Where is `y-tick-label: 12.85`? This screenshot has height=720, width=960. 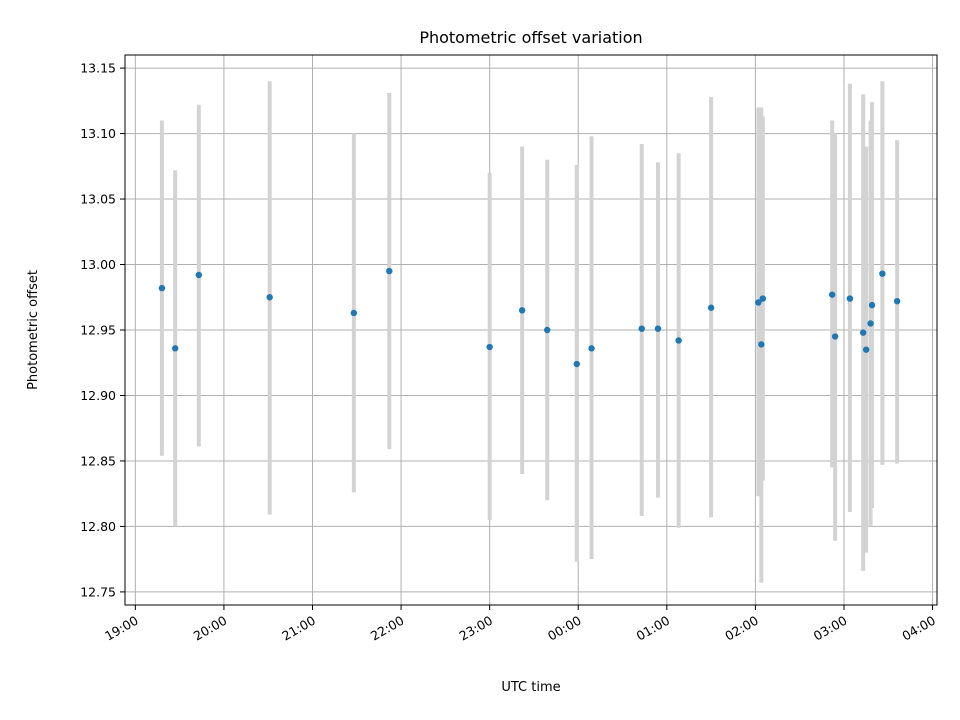
y-tick-label: 12.85 is located at coordinates (98, 460).